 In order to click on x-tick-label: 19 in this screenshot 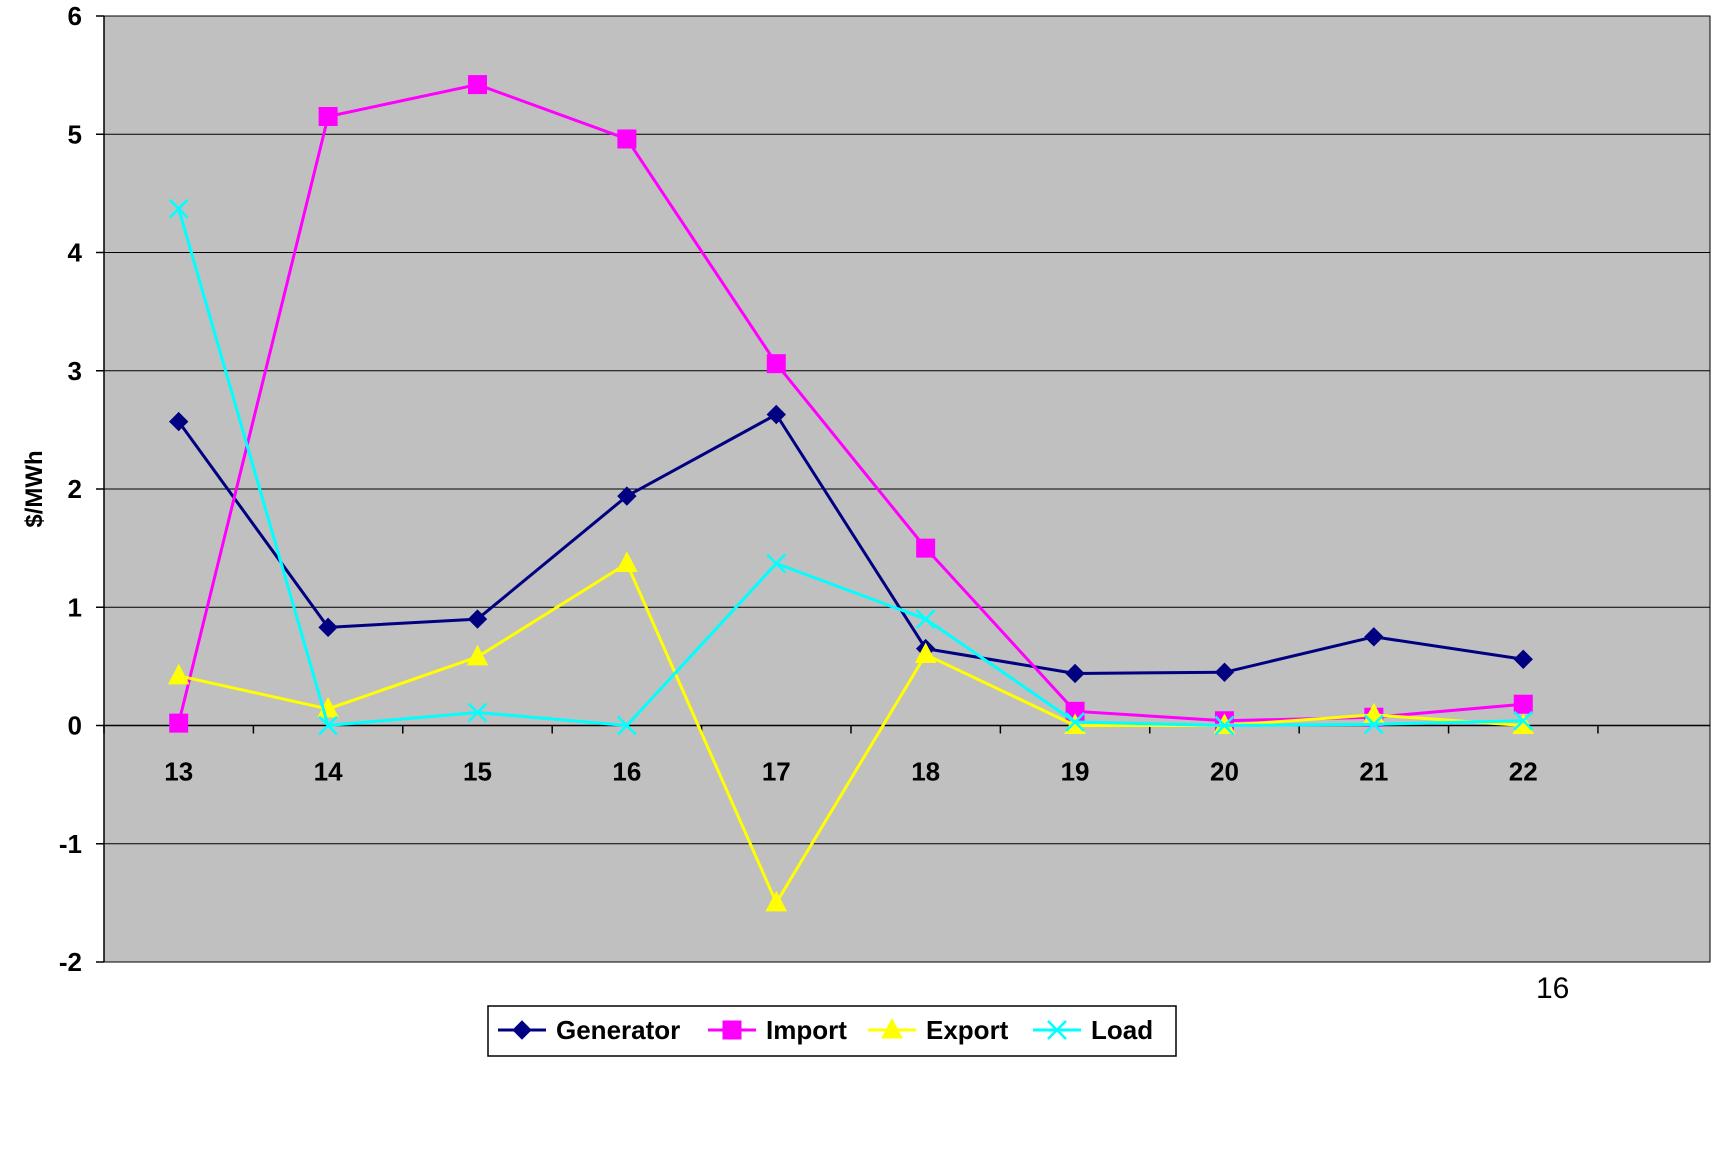, I will do `click(1075, 772)`.